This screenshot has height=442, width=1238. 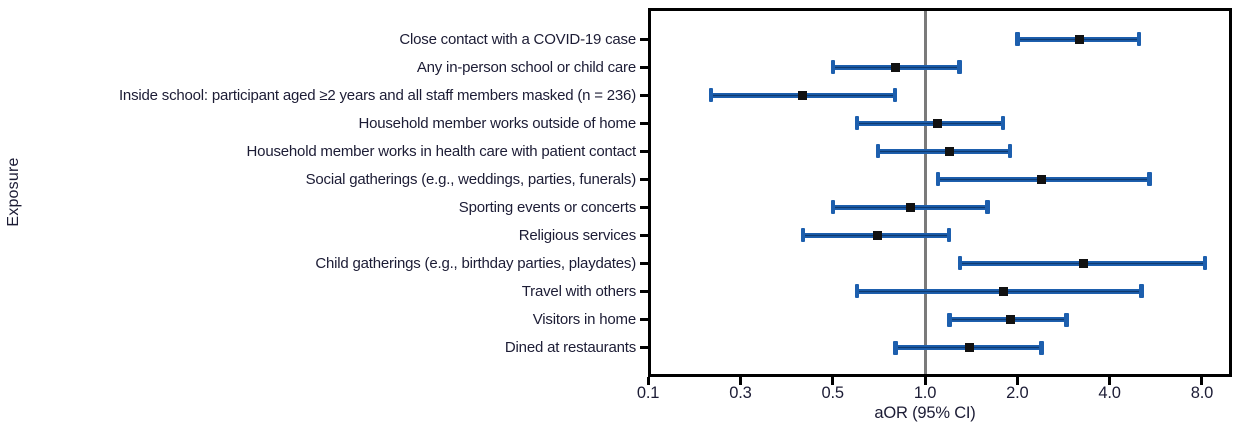 What do you see at coordinates (740, 393) in the screenshot?
I see `x-axis-tick-label: 0.3` at bounding box center [740, 393].